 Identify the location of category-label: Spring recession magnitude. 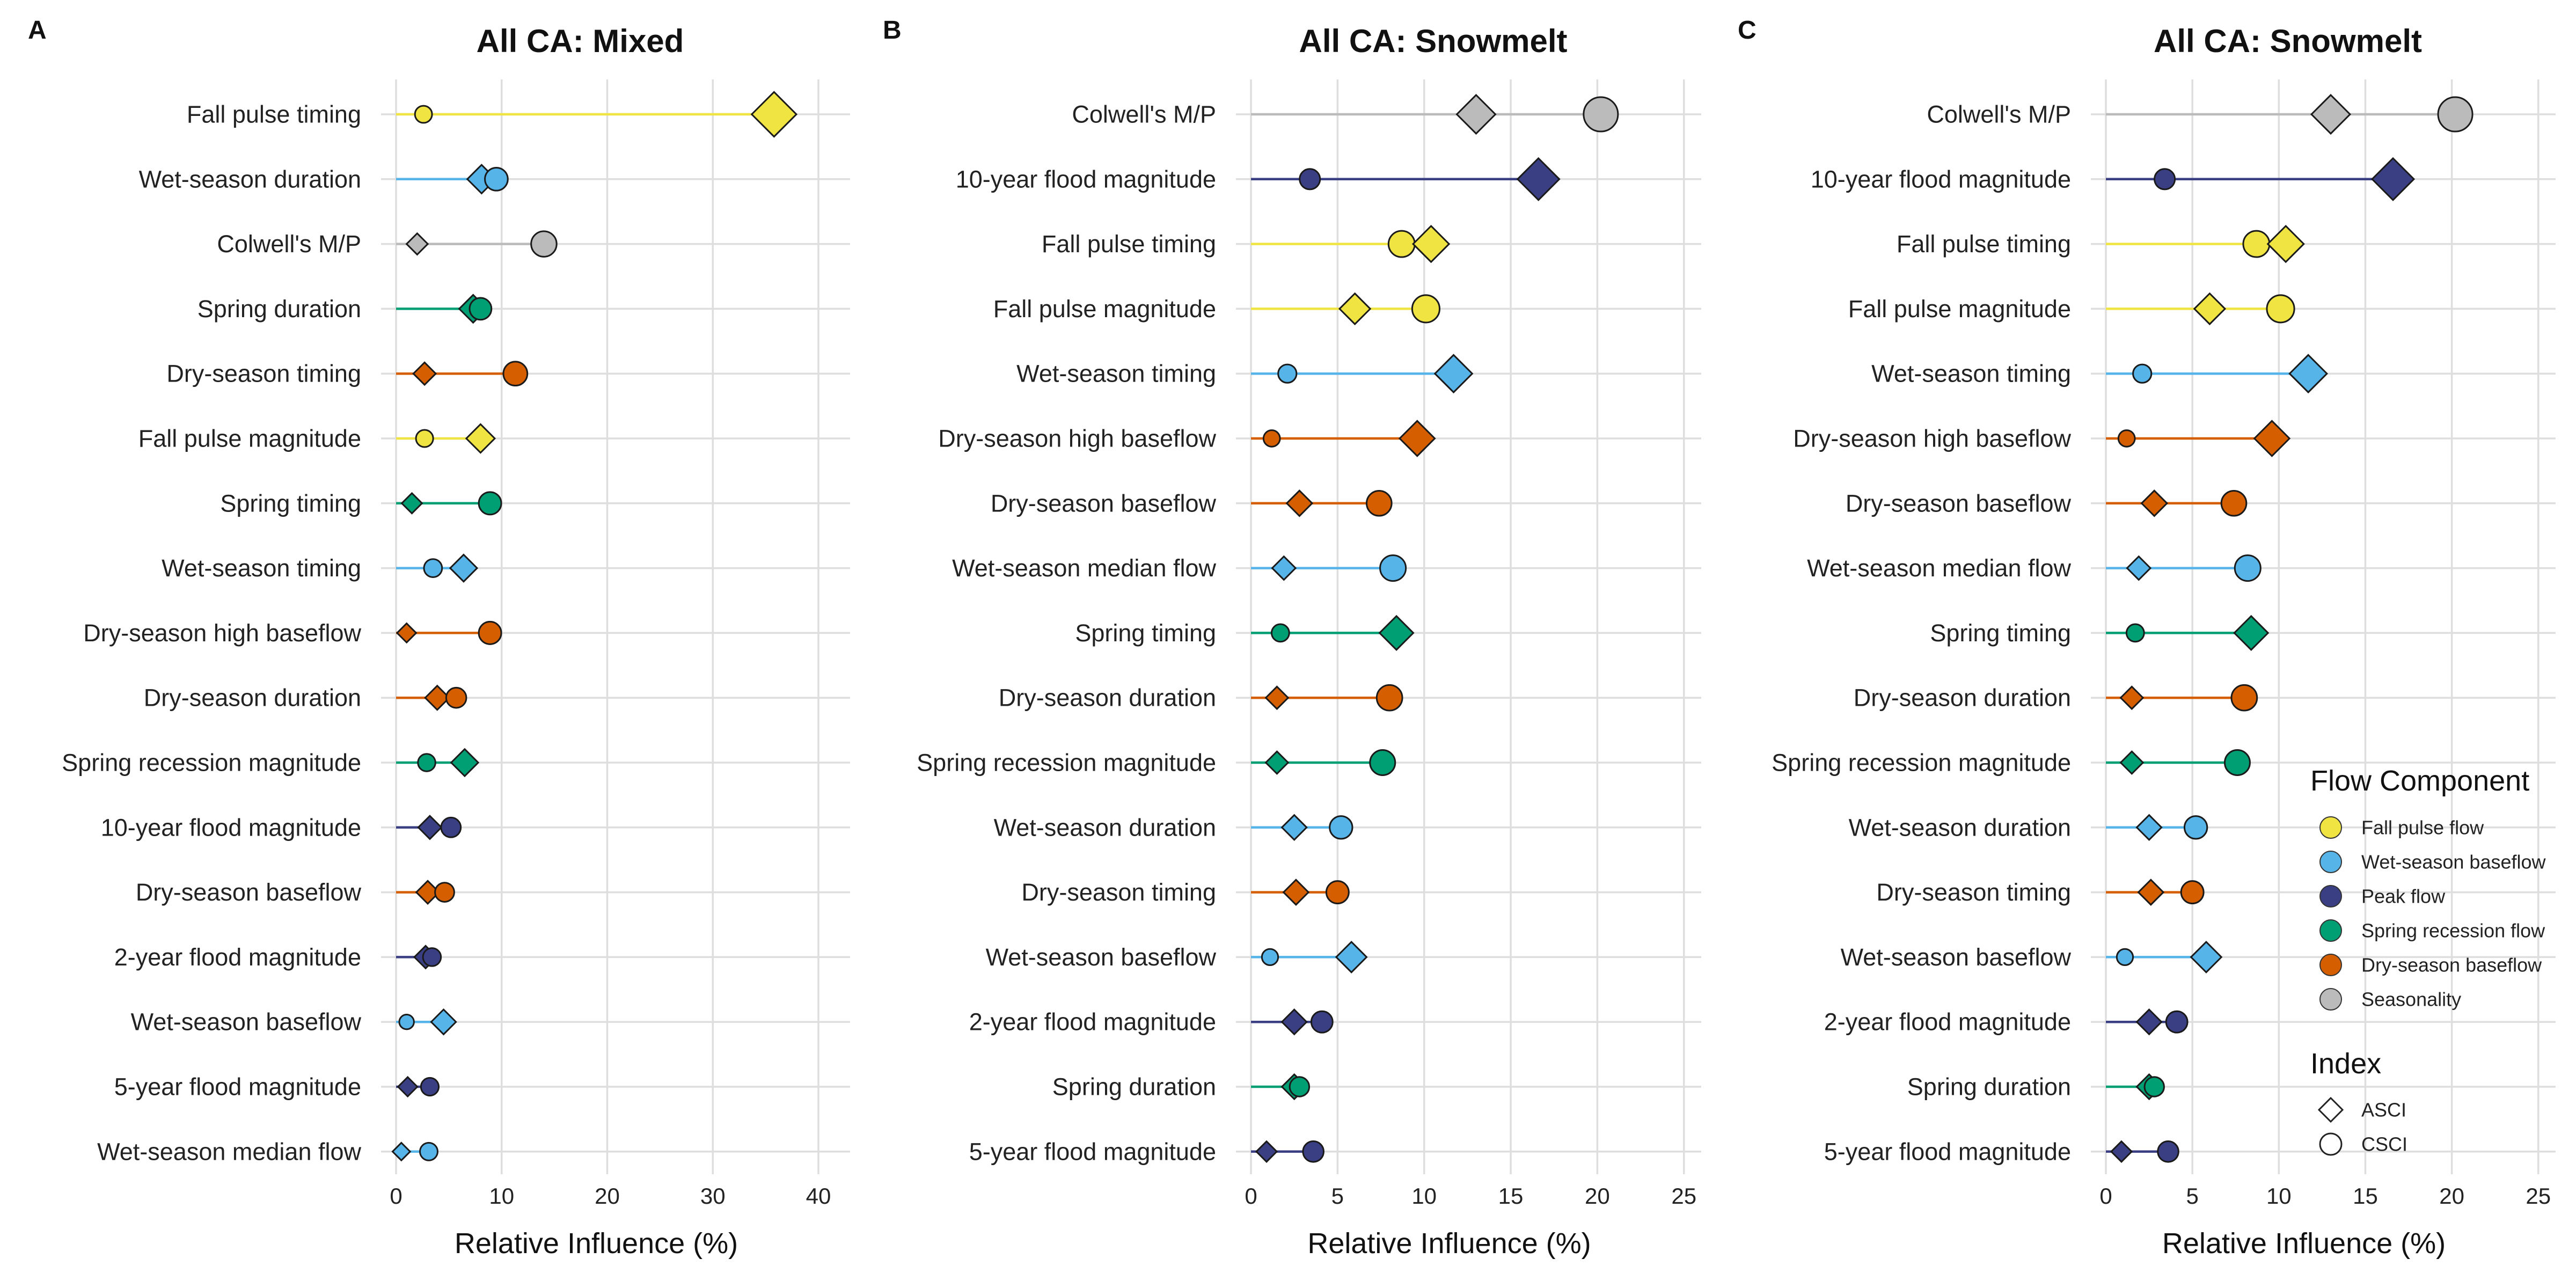
(211, 763).